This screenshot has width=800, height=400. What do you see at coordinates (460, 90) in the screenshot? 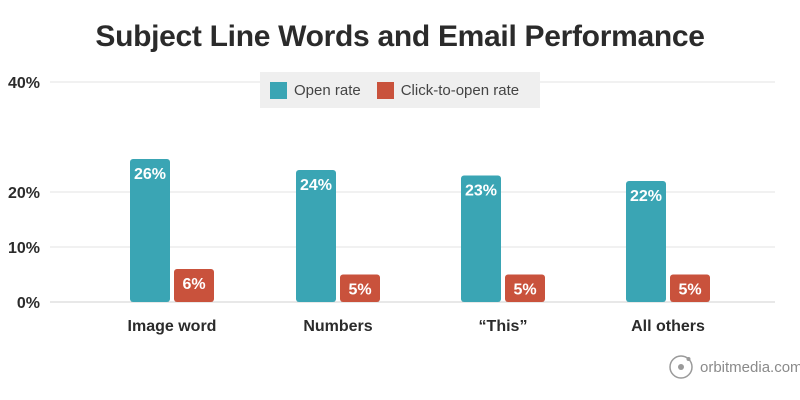
I see `legend-label-click-to-open-rate: Click-to-open rate` at bounding box center [460, 90].